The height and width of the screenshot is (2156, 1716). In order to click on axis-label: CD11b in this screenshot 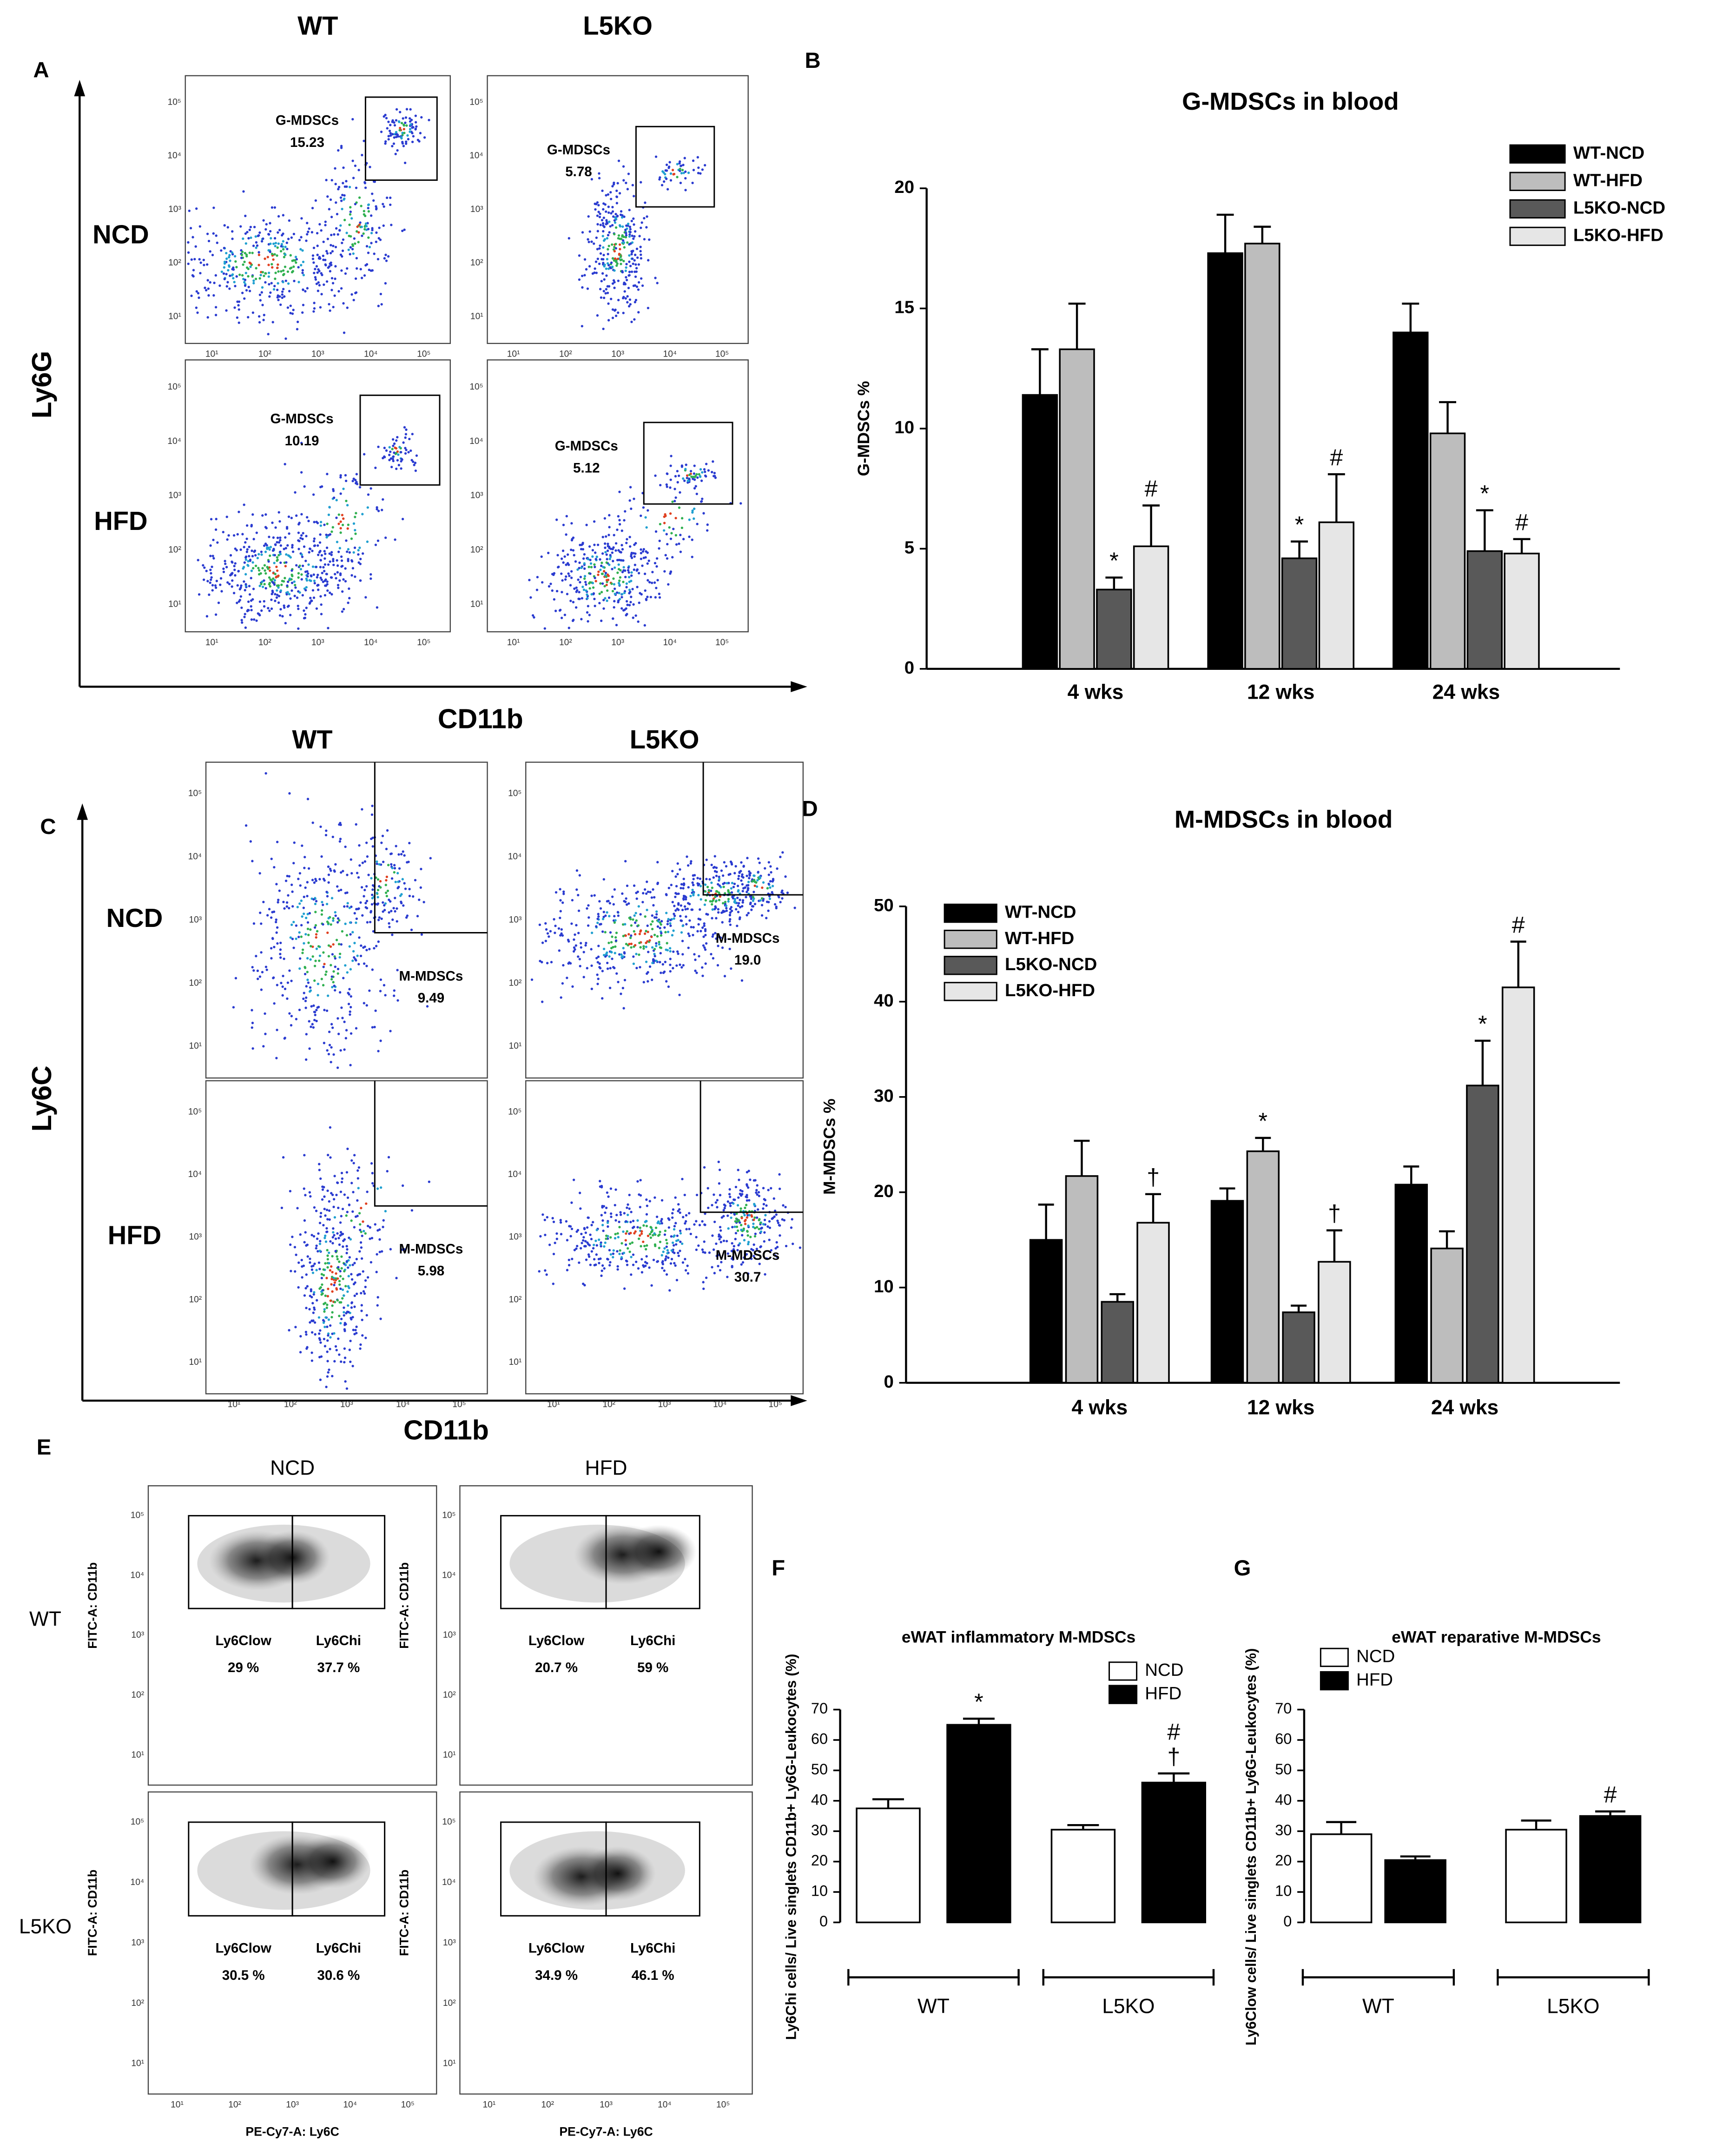, I will do `click(446, 1431)`.